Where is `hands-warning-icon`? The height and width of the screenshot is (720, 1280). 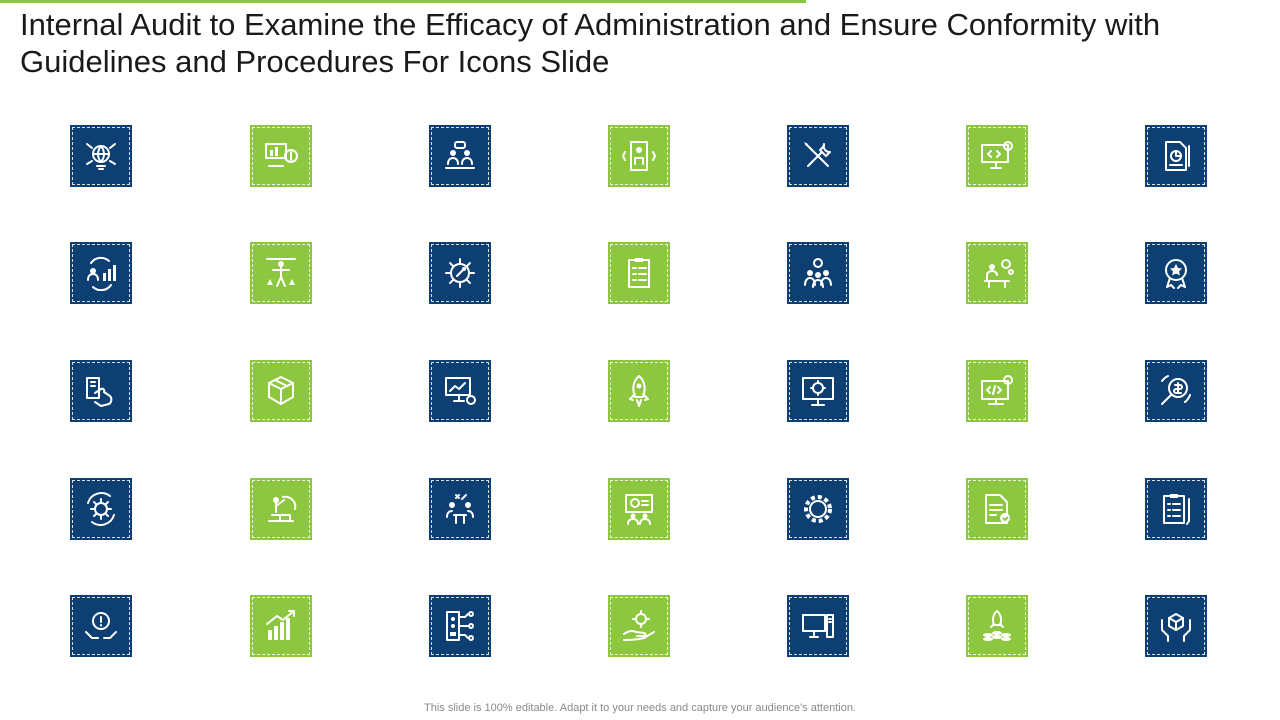 hands-warning-icon is located at coordinates (101, 625).